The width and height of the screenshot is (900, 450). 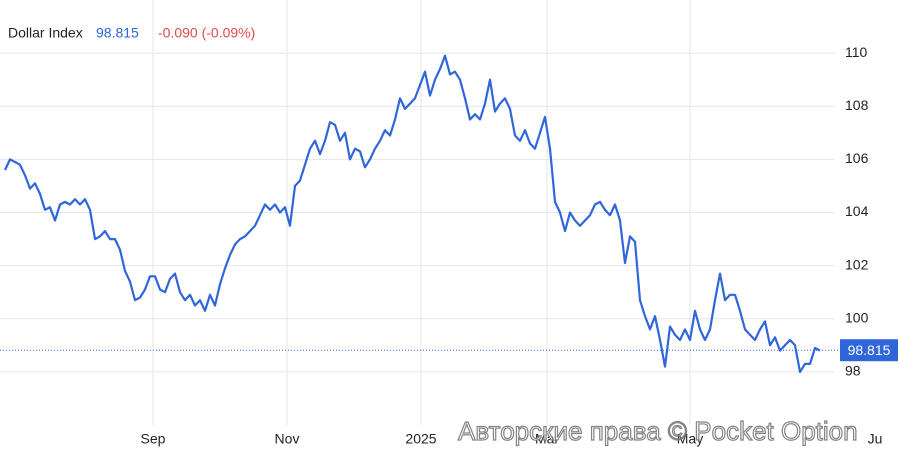 I want to click on y-tick-label: 104, so click(x=857, y=211).